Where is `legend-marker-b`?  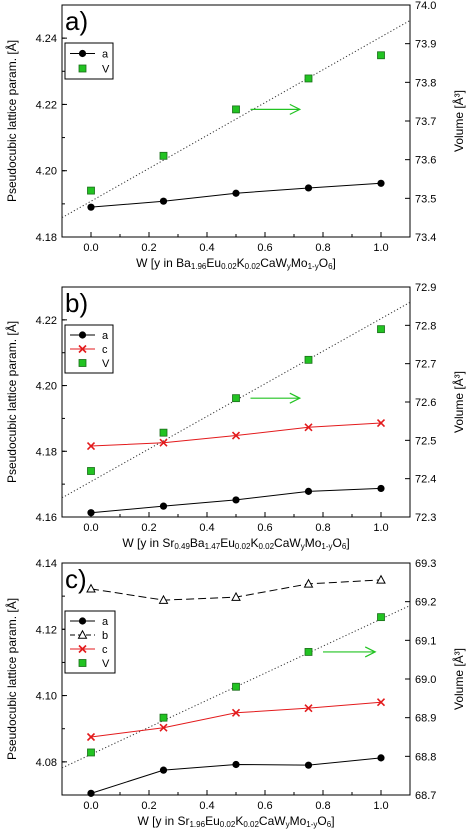 legend-marker-b is located at coordinates (82, 634).